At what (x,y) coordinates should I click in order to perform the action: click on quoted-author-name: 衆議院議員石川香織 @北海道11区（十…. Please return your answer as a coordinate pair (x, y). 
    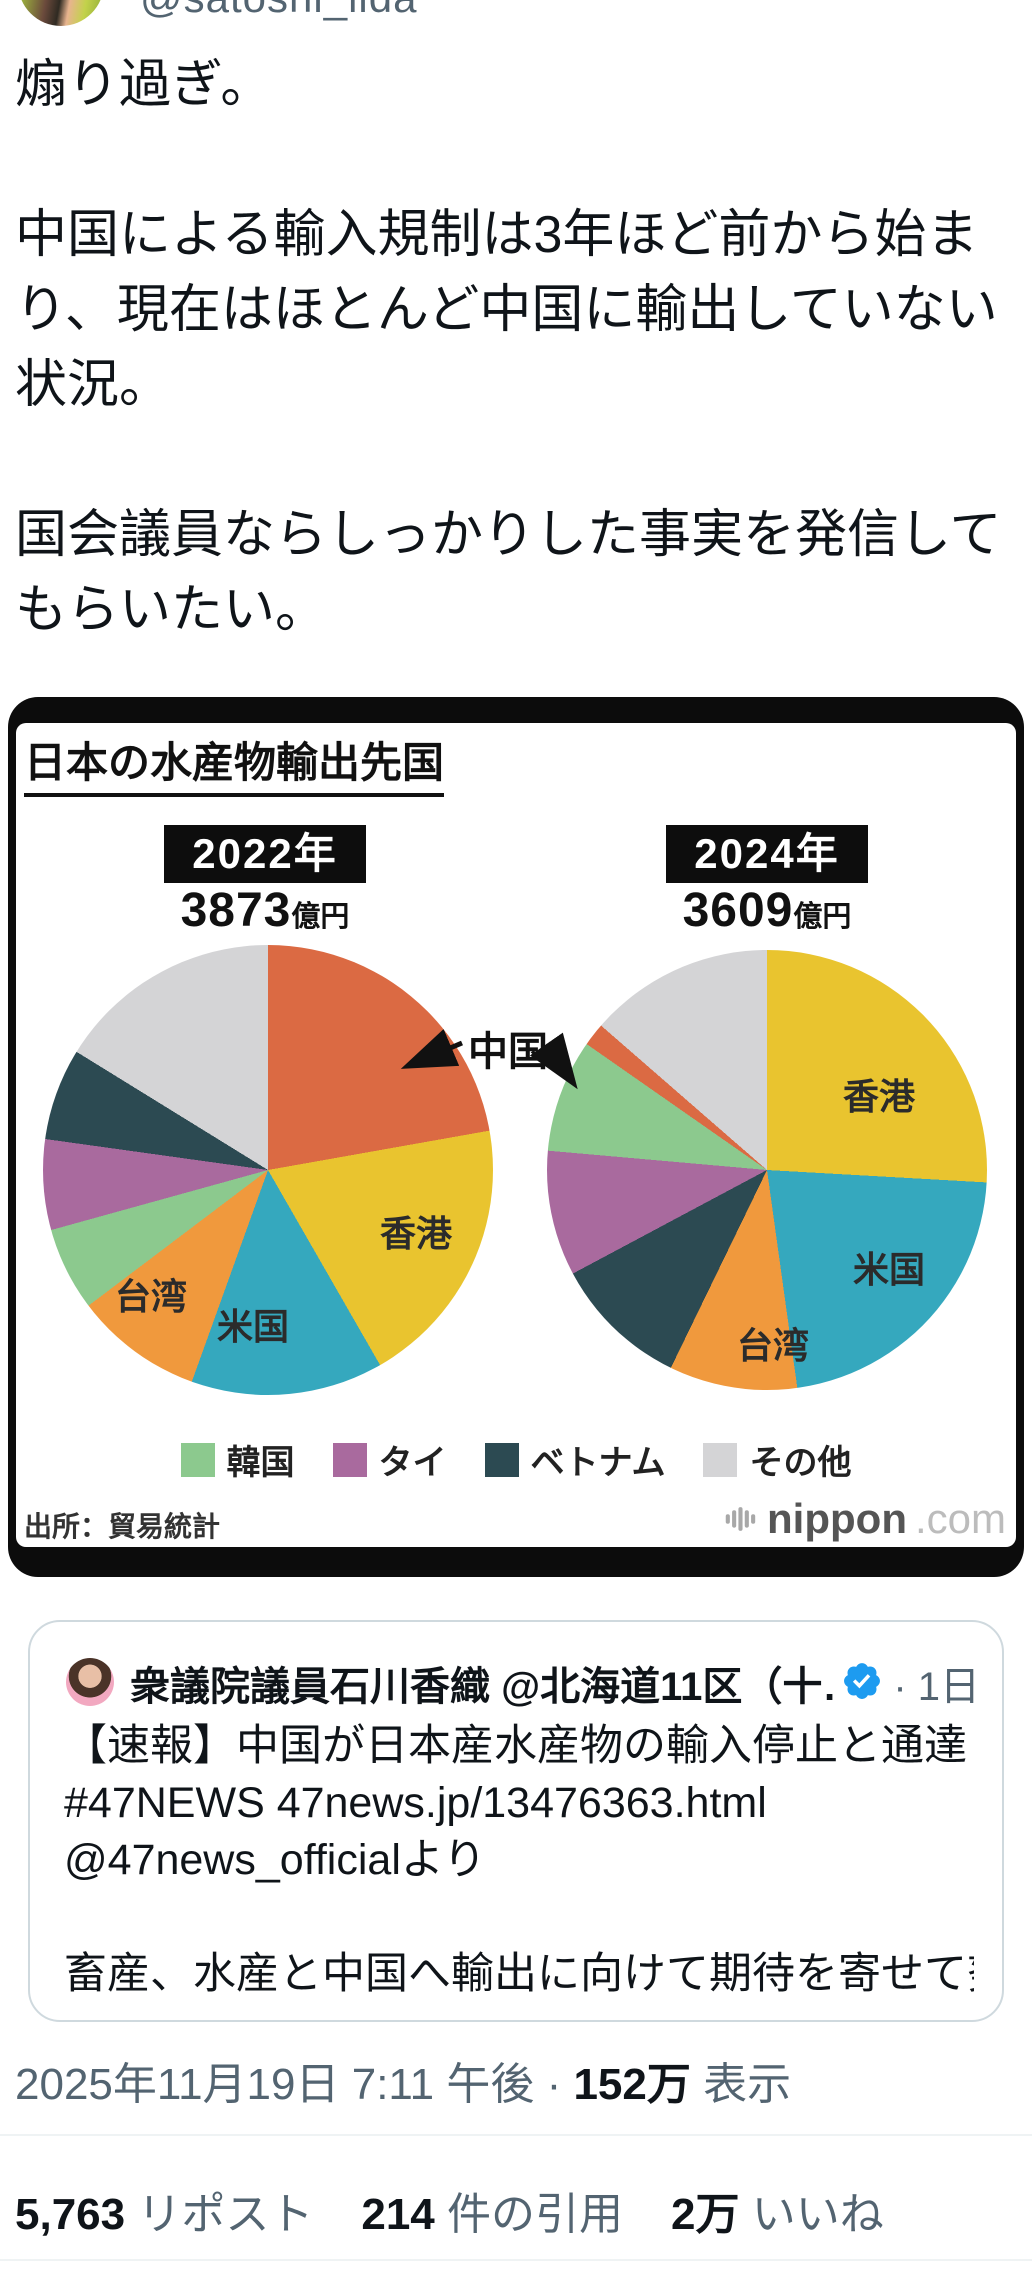
    Looking at the image, I should click on (483, 1687).